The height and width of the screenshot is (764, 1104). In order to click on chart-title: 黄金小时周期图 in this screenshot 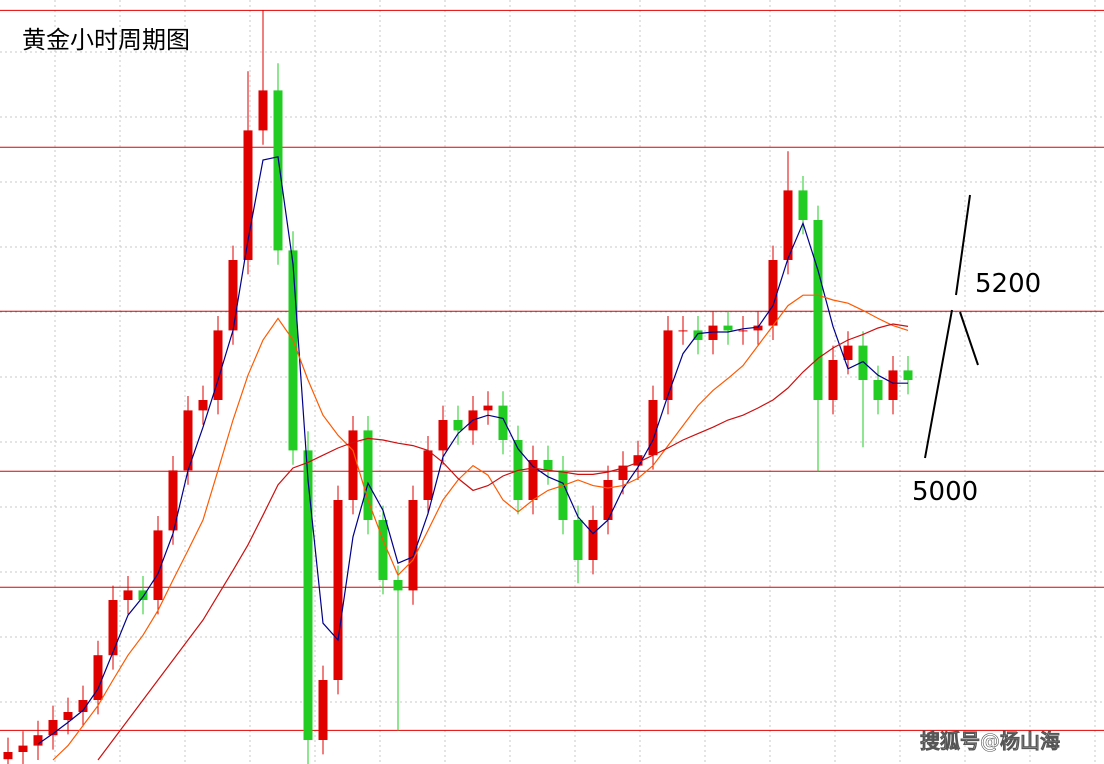, I will do `click(106, 40)`.